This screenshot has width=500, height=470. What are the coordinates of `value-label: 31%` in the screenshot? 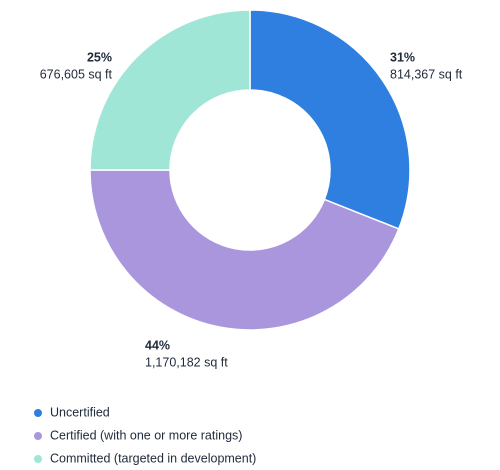 It's located at (402, 57).